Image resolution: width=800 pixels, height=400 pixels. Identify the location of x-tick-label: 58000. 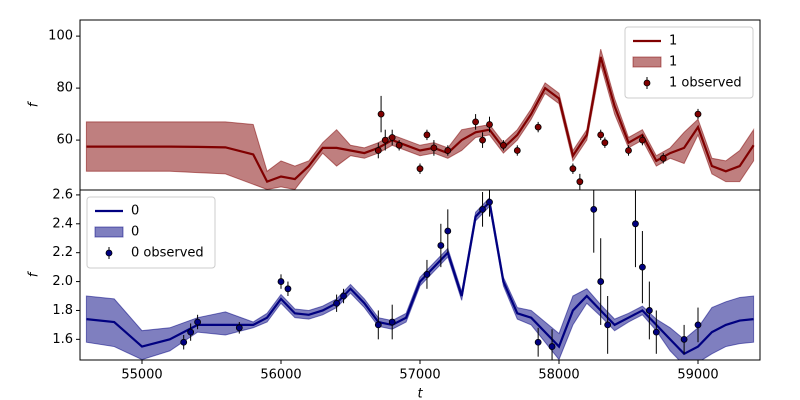
(558, 375).